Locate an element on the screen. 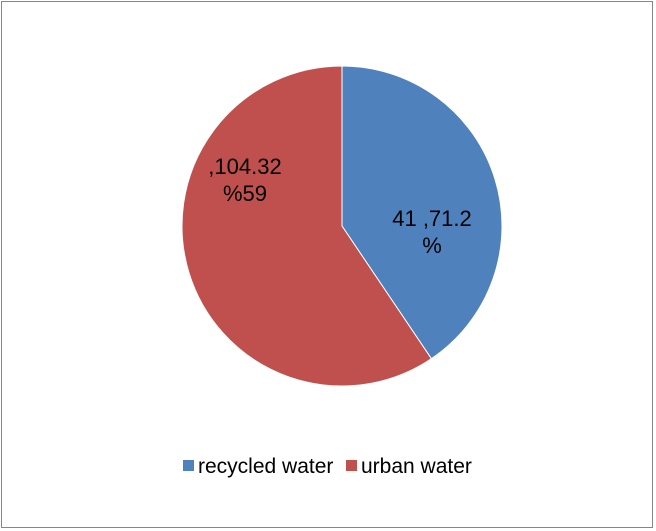 This screenshot has height=531, width=656. data-label-line: 41 ,71.2 is located at coordinates (432, 218).